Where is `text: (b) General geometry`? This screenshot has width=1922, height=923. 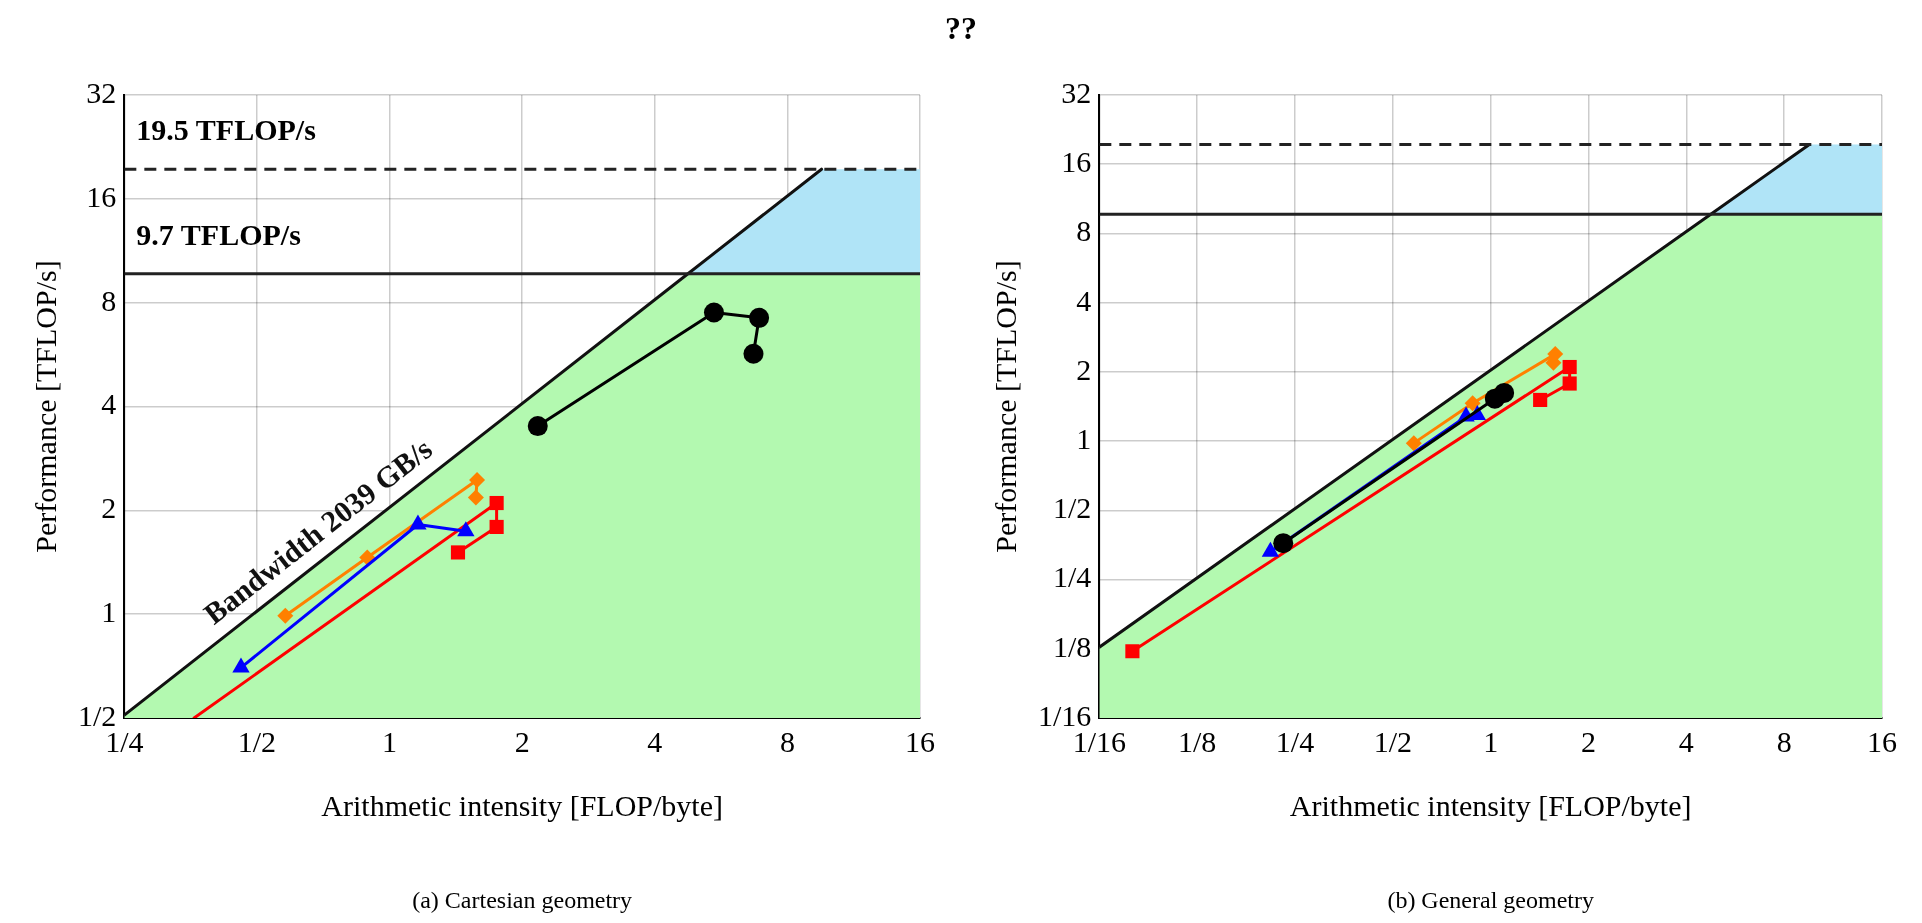
text: (b) General geometry is located at coordinates (1490, 900).